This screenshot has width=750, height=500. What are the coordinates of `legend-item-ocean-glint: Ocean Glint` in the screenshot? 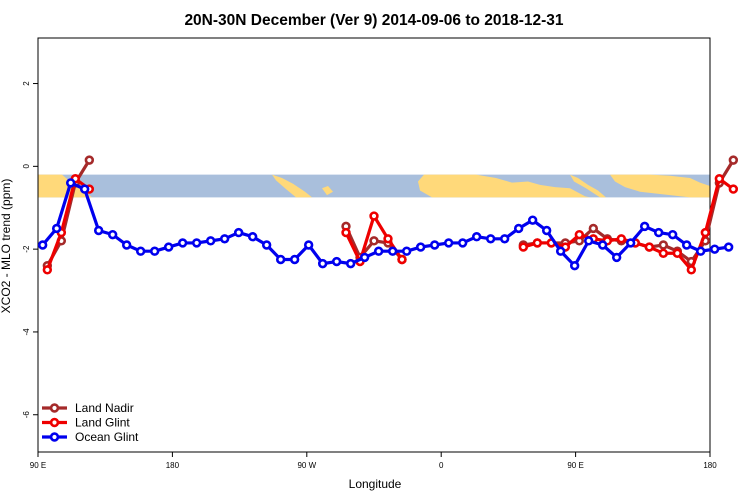 It's located at (90, 437).